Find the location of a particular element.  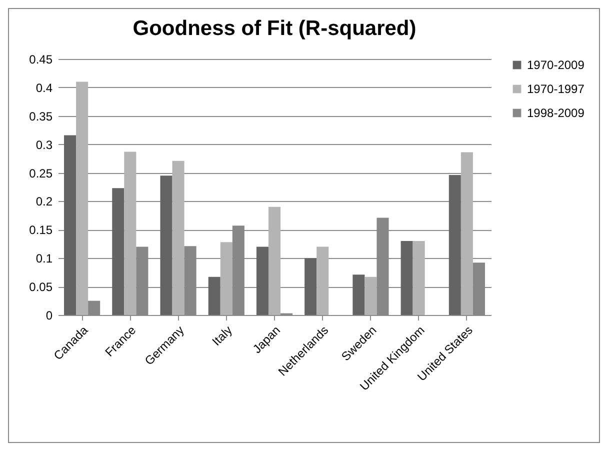

y-tick-label: 0.1 is located at coordinates (44, 259).